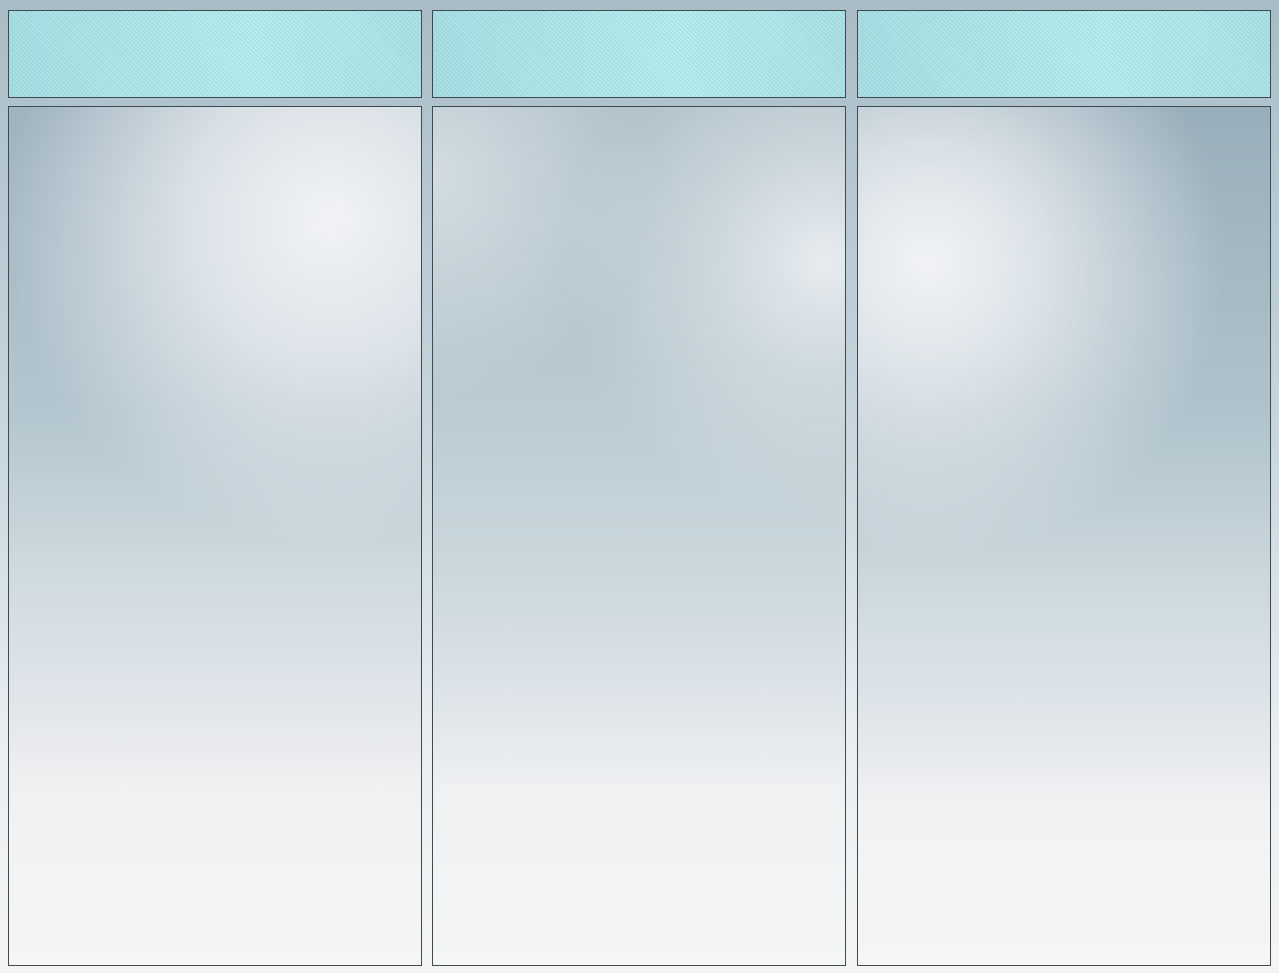 The width and height of the screenshot is (1279, 973). I want to click on column-2-header, so click(639, 54).